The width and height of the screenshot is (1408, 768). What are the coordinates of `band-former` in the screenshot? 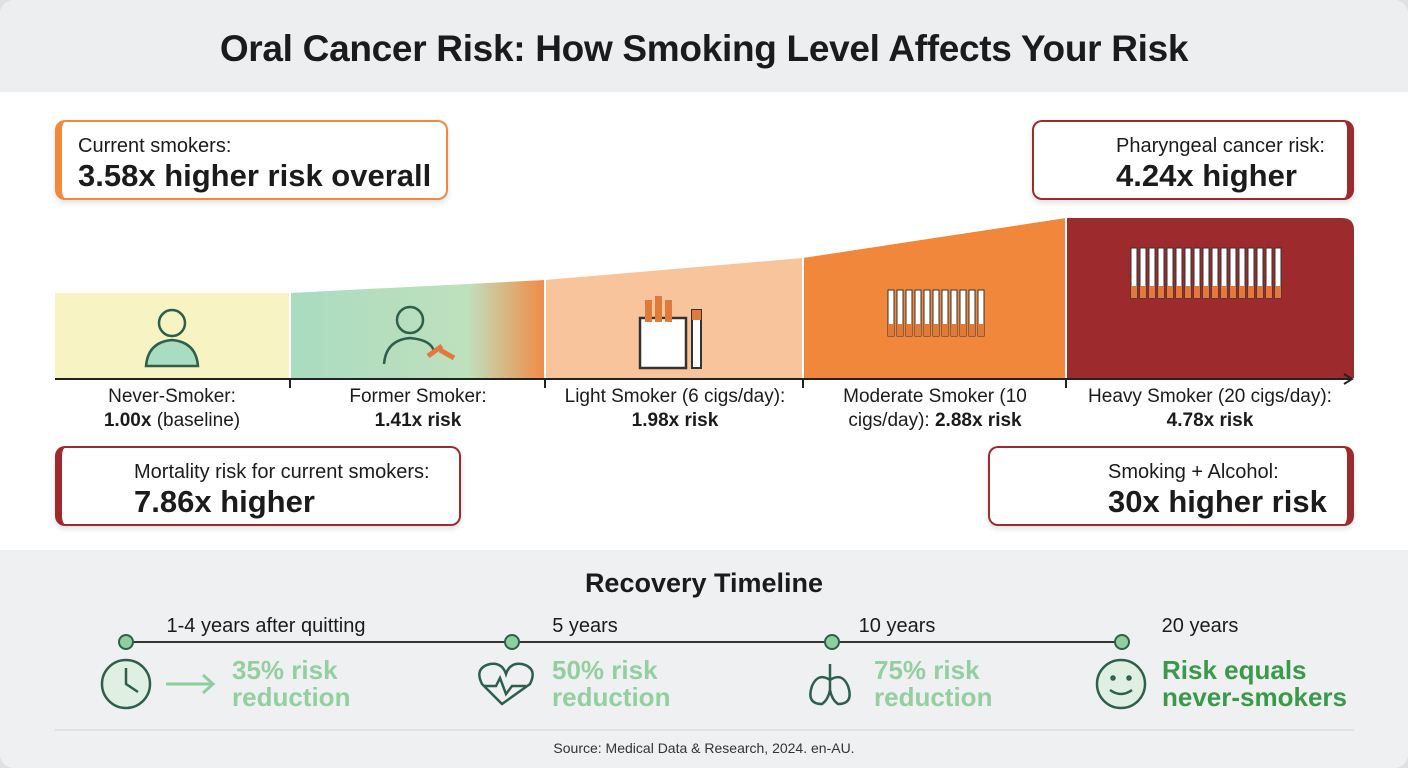 It's located at (417, 329).